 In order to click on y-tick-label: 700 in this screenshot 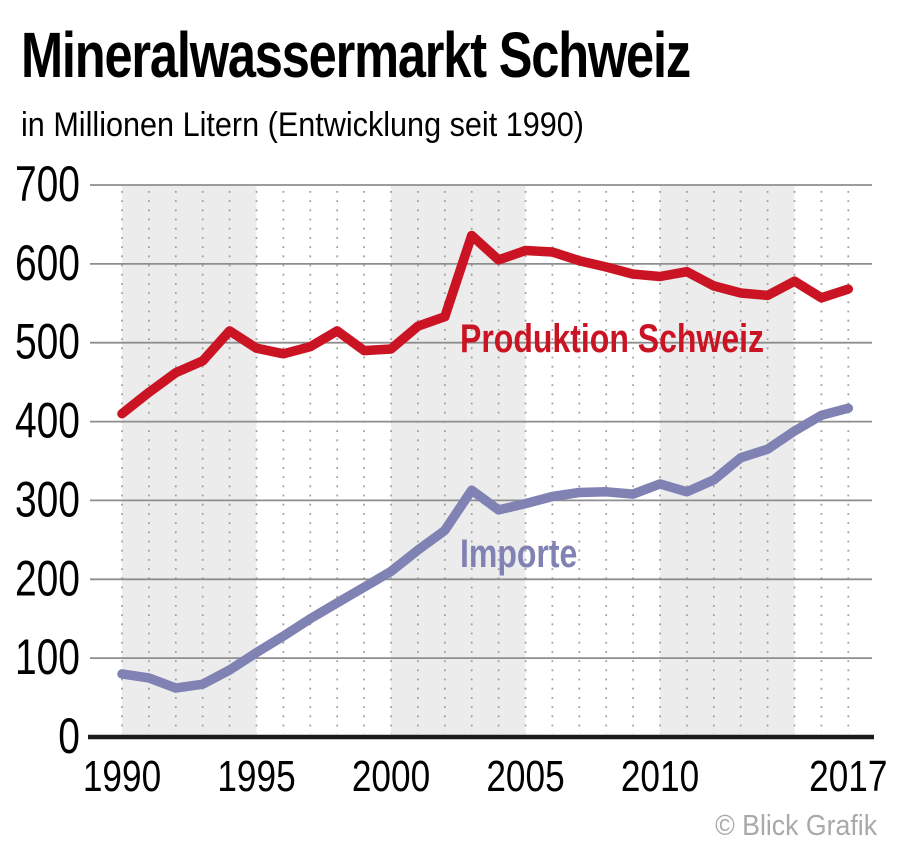, I will do `click(47, 183)`.